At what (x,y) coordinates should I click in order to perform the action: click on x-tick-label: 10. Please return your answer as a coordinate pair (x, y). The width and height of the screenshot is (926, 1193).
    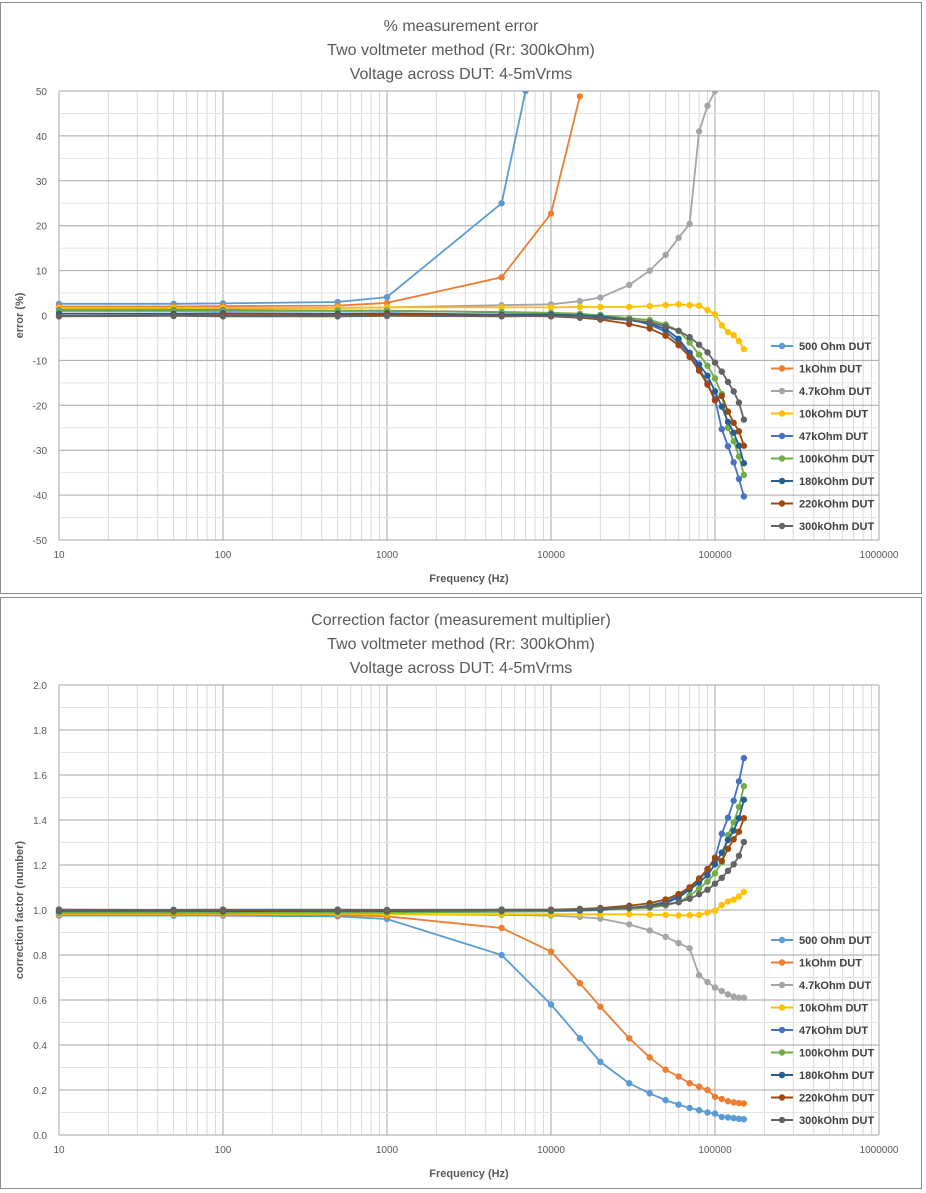
    Looking at the image, I should click on (59, 555).